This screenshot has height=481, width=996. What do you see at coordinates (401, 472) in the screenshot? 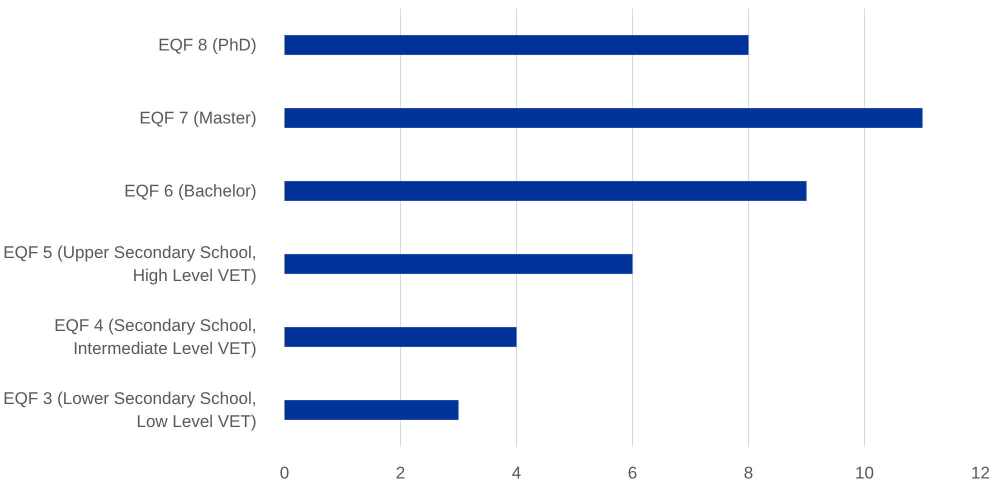
I see `x-tick-label: 2` at bounding box center [401, 472].